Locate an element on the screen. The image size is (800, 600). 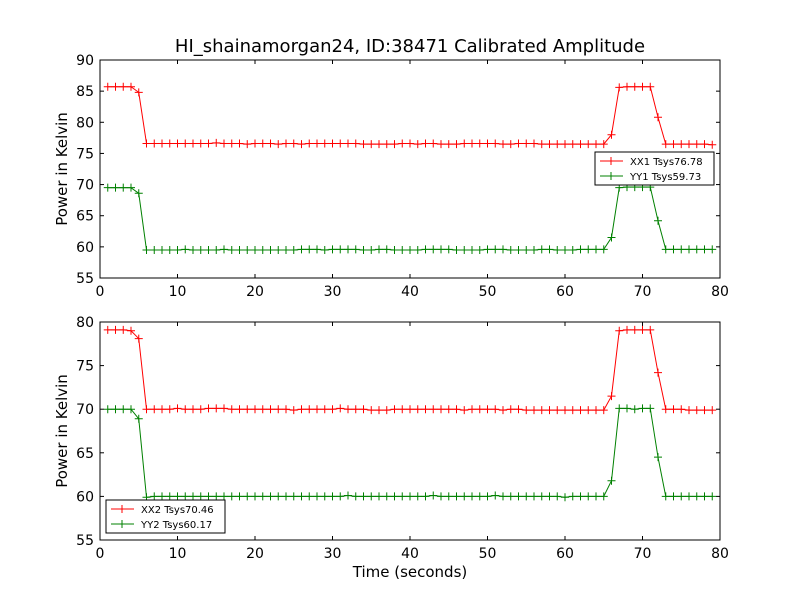
plot2-legend: XX2 Tsys70.46 YY2 Tsys60.17 is located at coordinates (165, 516).